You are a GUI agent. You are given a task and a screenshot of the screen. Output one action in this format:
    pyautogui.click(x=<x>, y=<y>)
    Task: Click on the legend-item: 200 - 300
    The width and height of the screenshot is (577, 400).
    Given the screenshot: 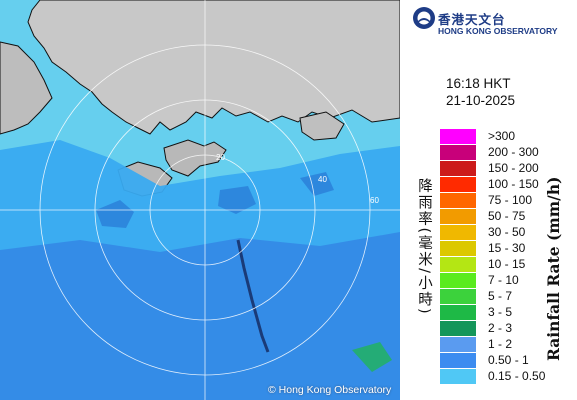 What is the action you would take?
    pyautogui.click(x=492, y=152)
    